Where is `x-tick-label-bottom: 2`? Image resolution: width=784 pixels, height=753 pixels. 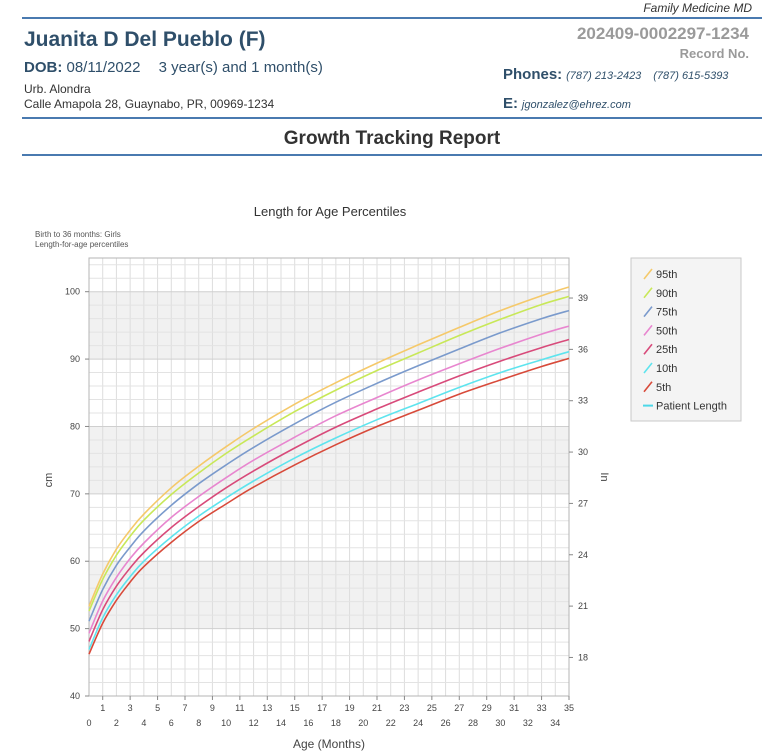
x-tick-label-bottom: 2 is located at coordinates (116, 723).